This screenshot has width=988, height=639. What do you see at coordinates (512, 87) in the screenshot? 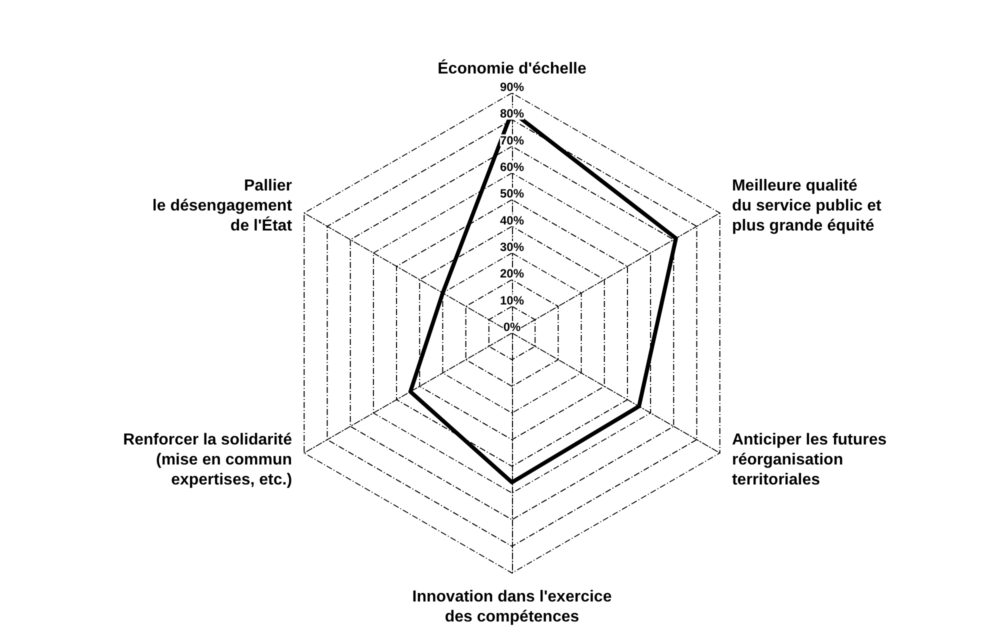
I see `y-tick-label: 90%` at bounding box center [512, 87].